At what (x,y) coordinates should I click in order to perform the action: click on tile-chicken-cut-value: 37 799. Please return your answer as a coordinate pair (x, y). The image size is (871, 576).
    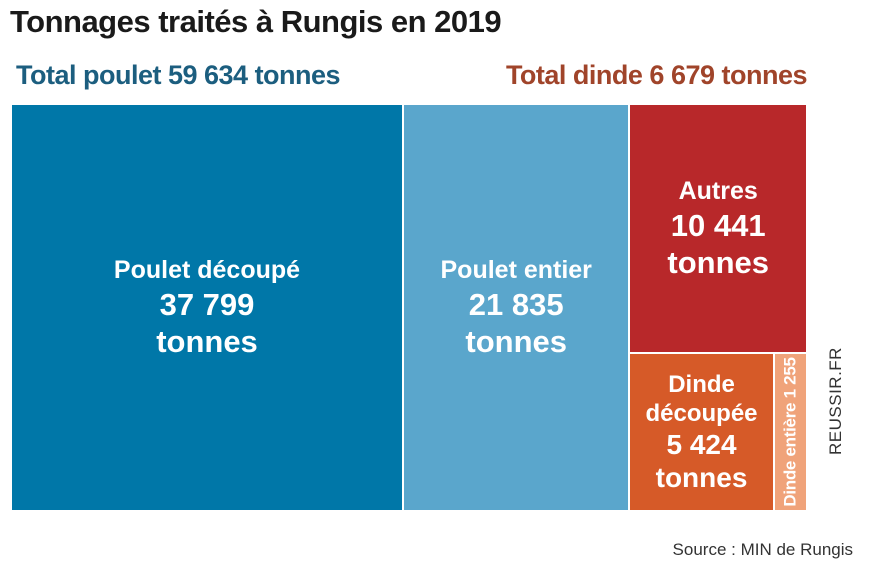
    Looking at the image, I should click on (207, 304).